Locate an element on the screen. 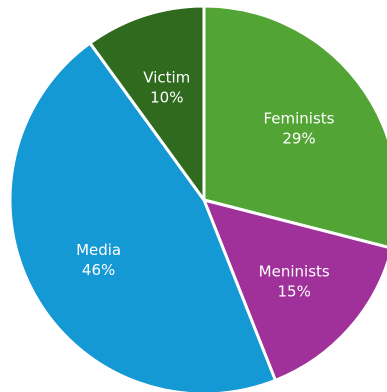 The height and width of the screenshot is (392, 387). slice-value-meninists: 15% is located at coordinates (294, 292).